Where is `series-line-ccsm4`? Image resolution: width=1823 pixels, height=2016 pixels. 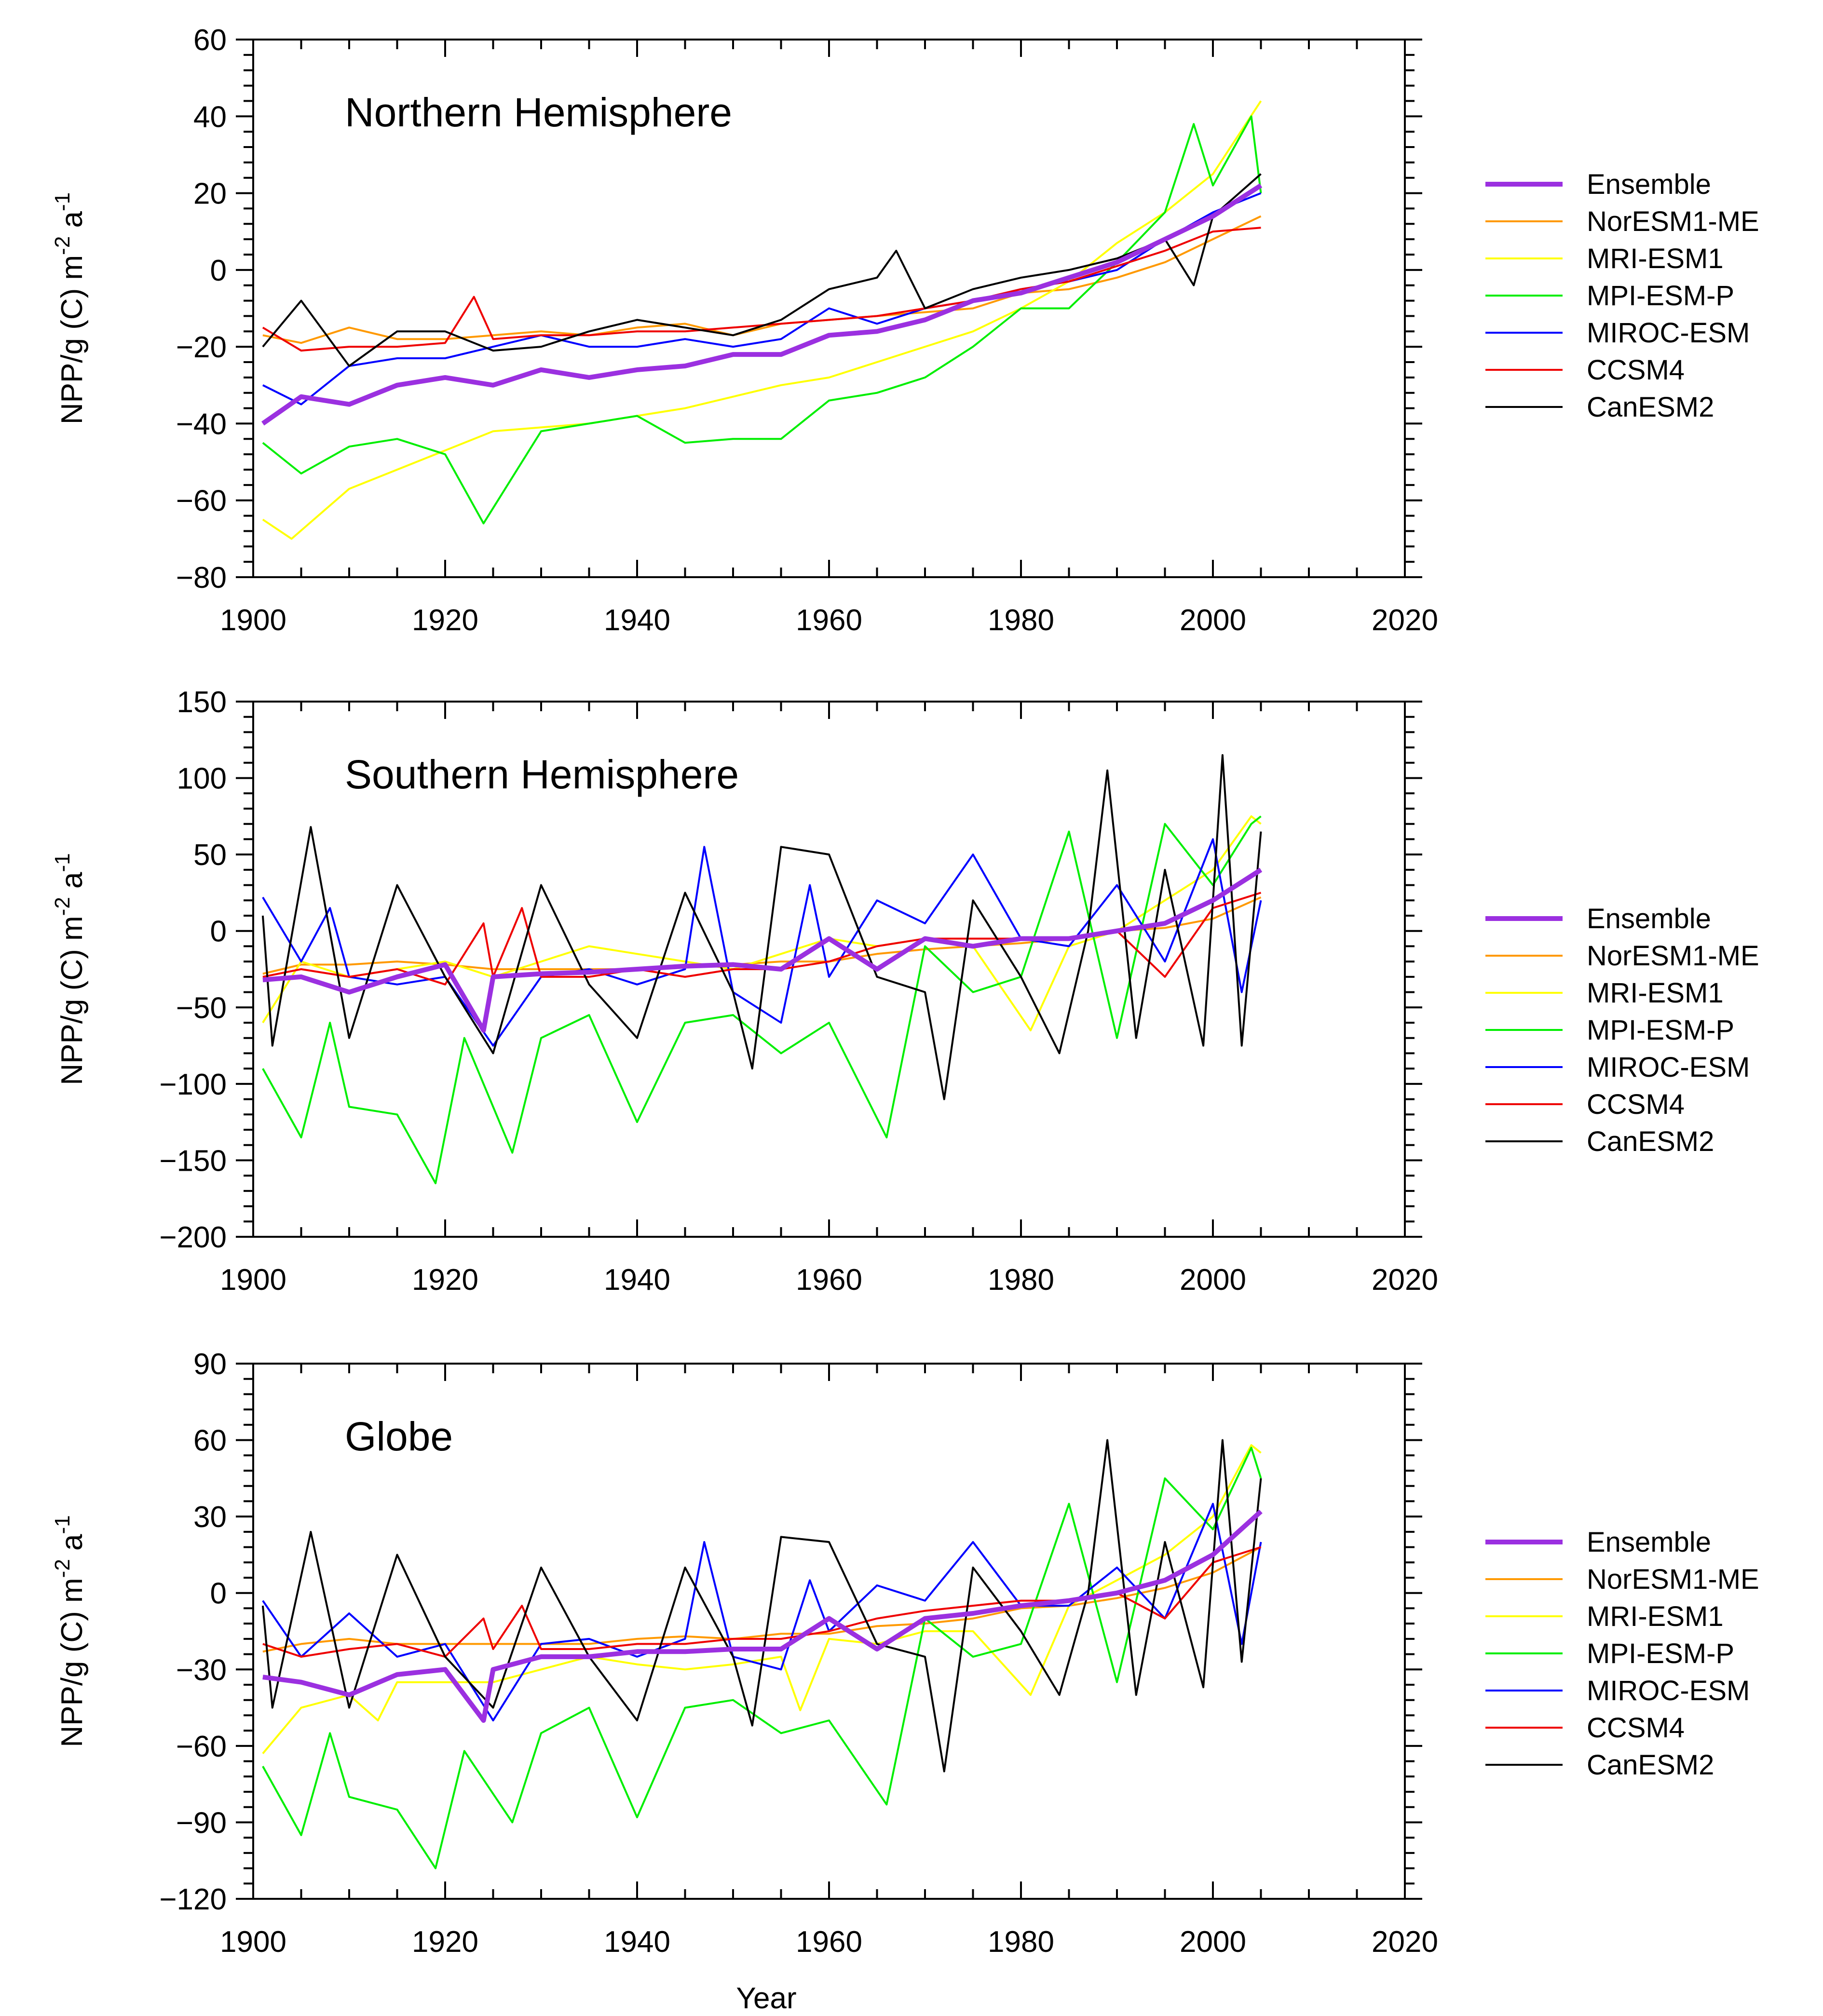
series-line-ccsm4 is located at coordinates (762, 1602).